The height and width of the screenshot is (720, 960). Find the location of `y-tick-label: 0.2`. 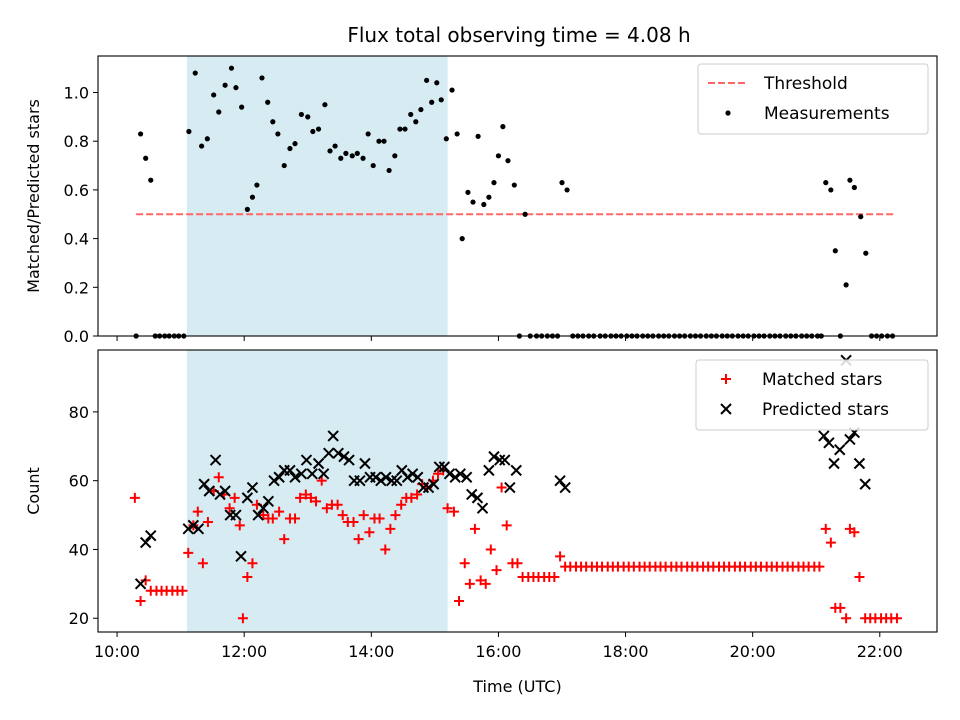

y-tick-label: 0.2 is located at coordinates (76, 287).